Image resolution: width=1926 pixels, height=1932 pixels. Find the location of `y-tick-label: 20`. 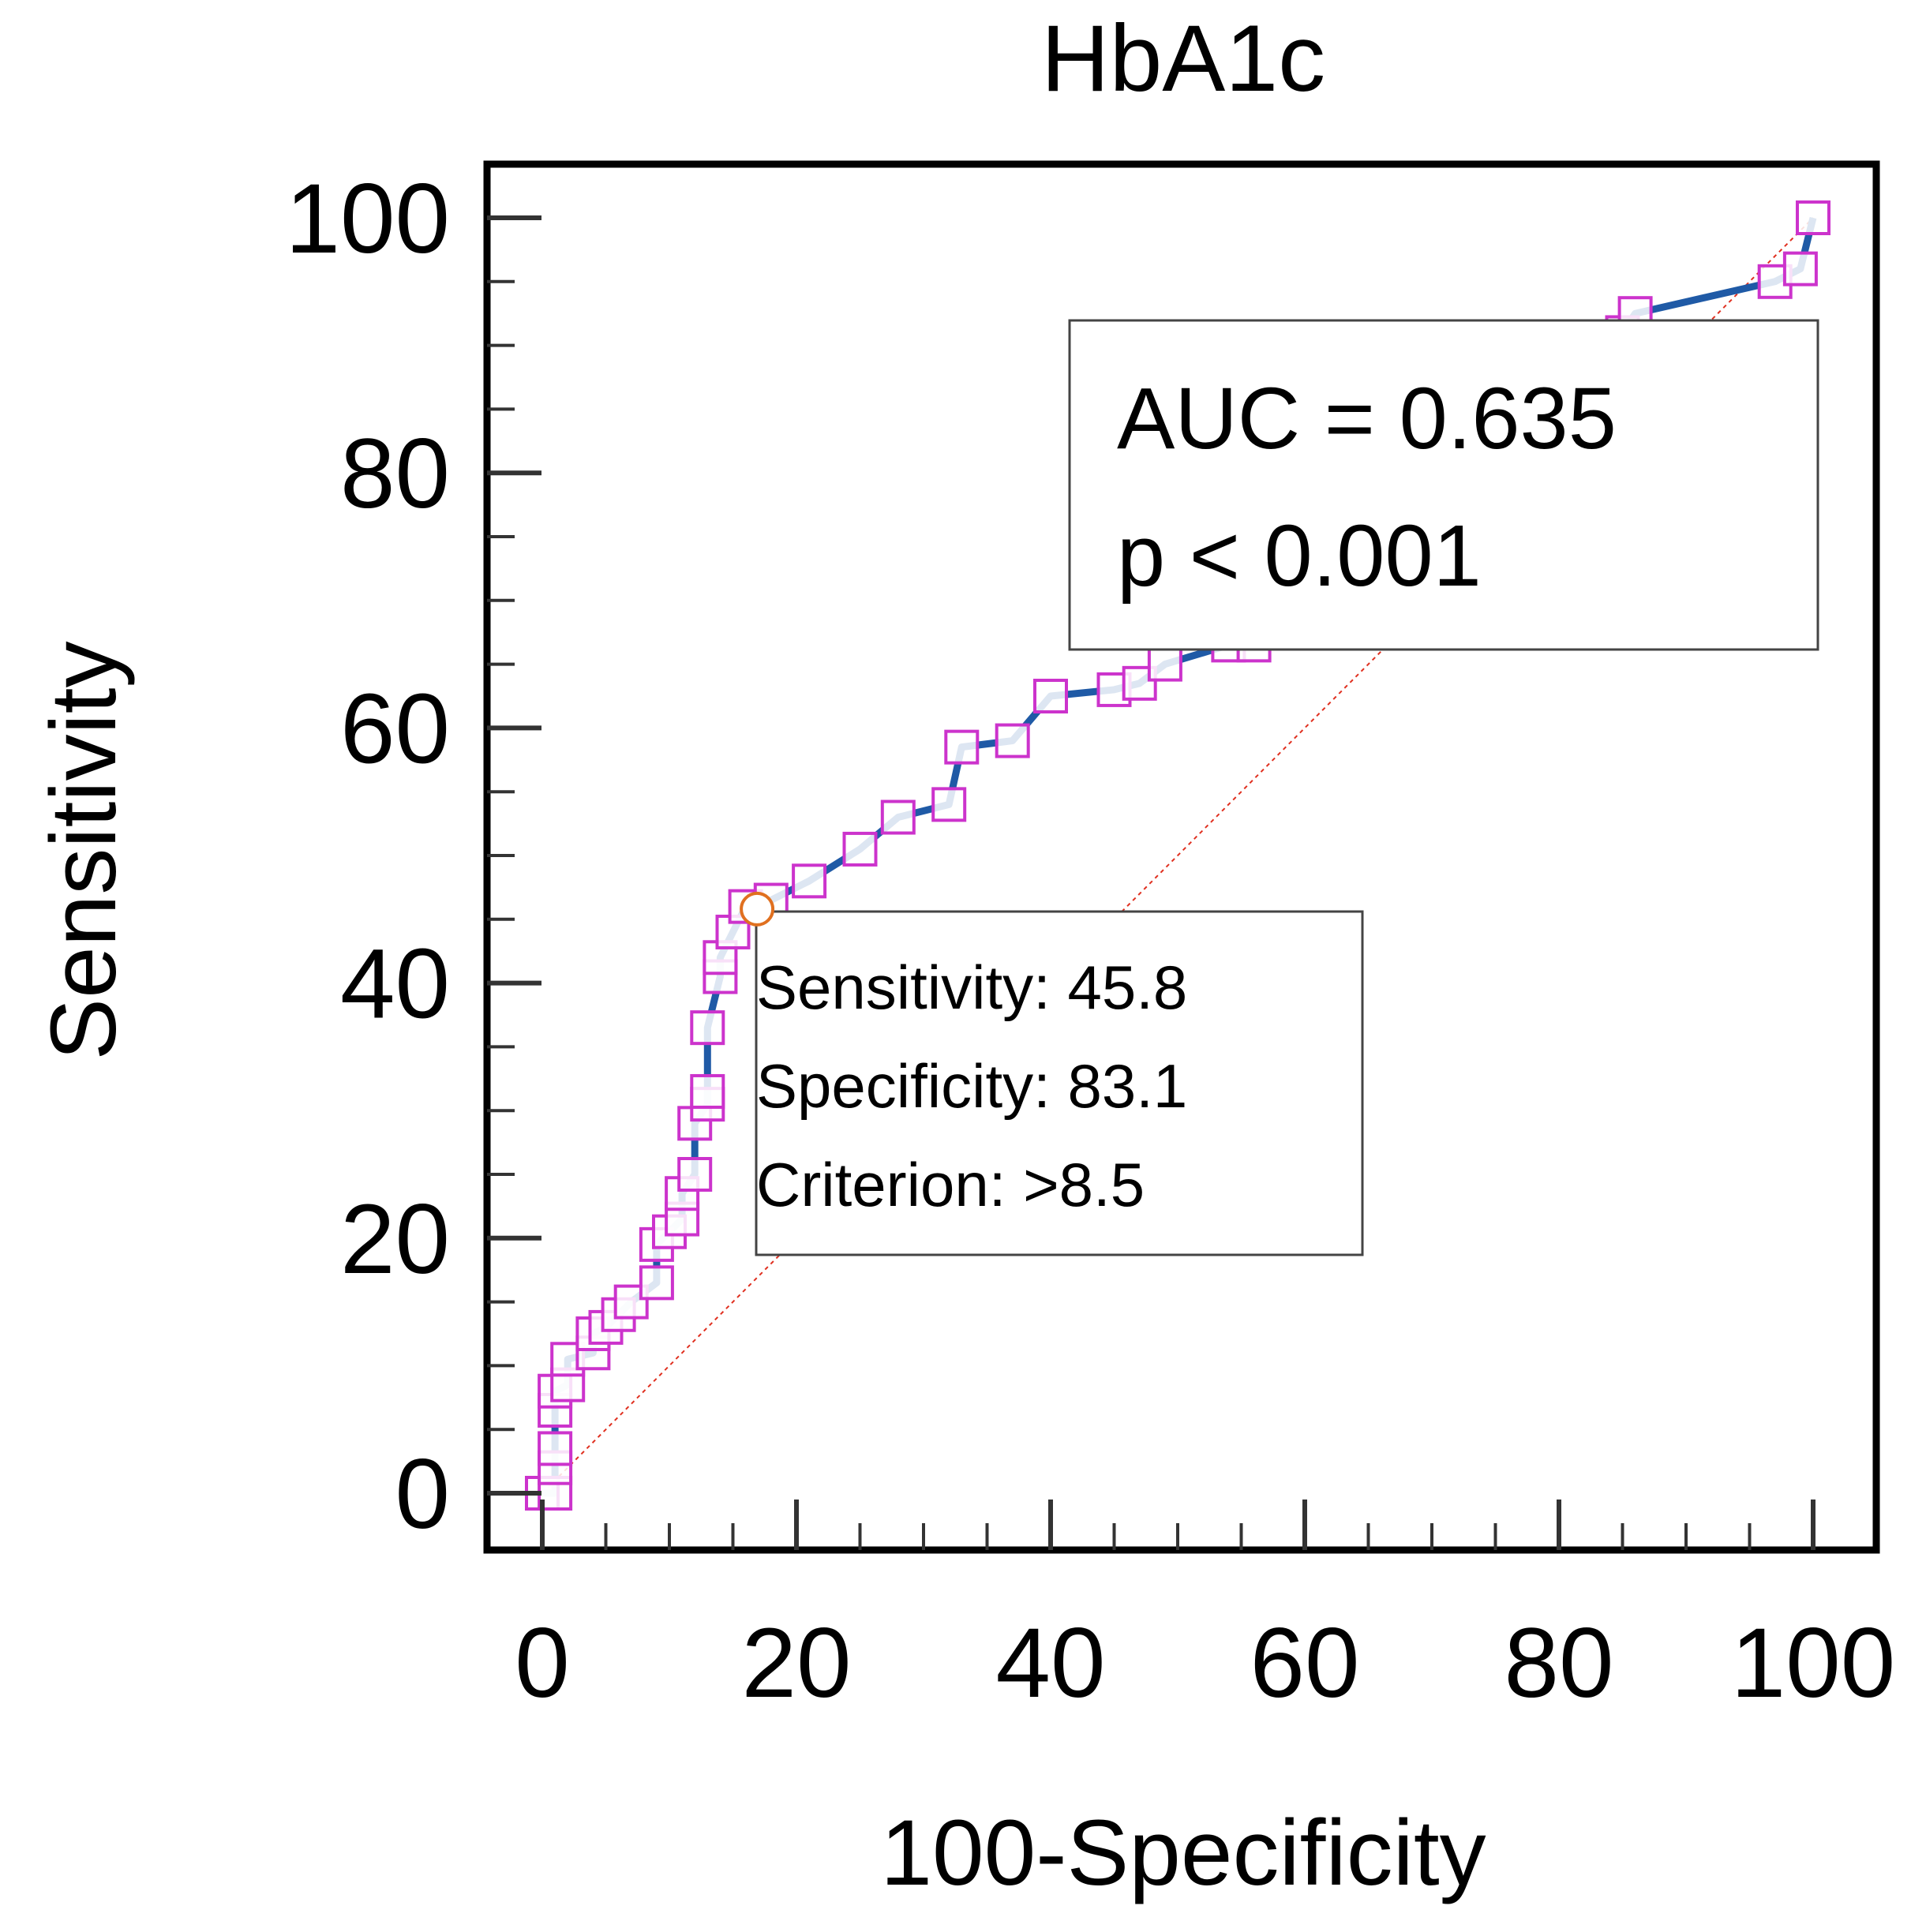

y-tick-label: 20 is located at coordinates (395, 1239).